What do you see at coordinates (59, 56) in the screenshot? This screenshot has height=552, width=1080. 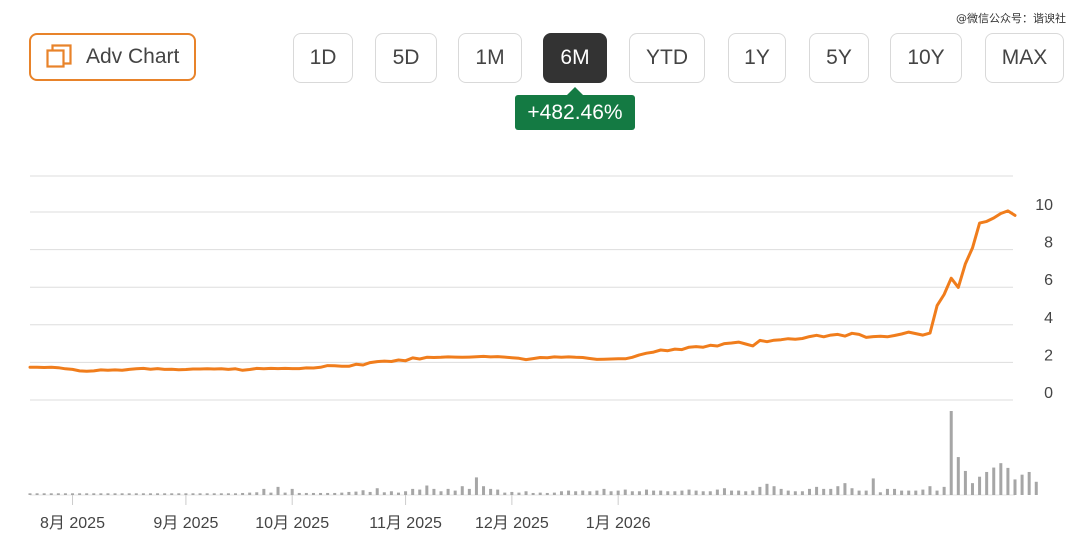 I see `stacked-windows-icon` at bounding box center [59, 56].